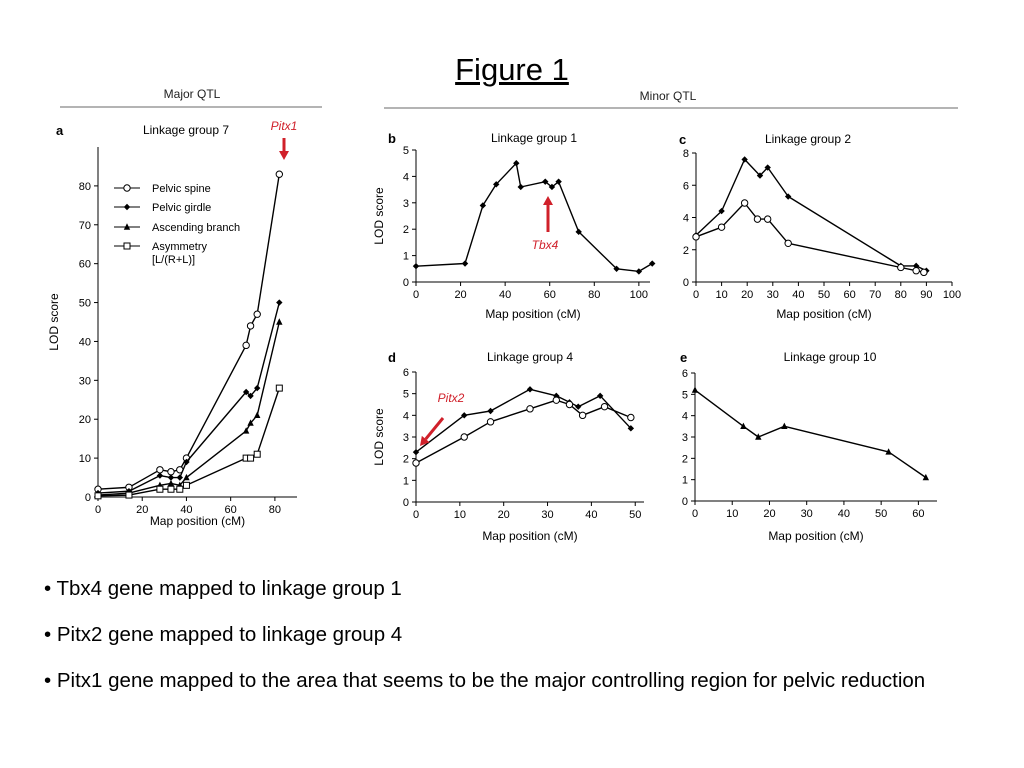 The height and width of the screenshot is (768, 1024). Describe the element at coordinates (186, 130) in the screenshot. I see `chart-title: Linkage group 7` at that location.